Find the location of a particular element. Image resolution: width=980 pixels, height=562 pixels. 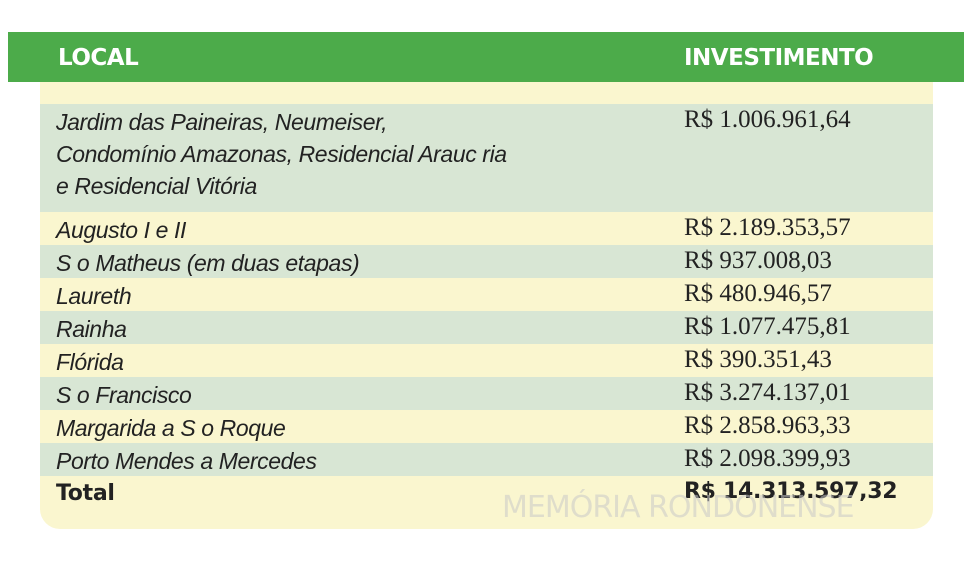

cell-local-line: Jardim das Paineiras, Neumeiser, is located at coordinates (222, 122).